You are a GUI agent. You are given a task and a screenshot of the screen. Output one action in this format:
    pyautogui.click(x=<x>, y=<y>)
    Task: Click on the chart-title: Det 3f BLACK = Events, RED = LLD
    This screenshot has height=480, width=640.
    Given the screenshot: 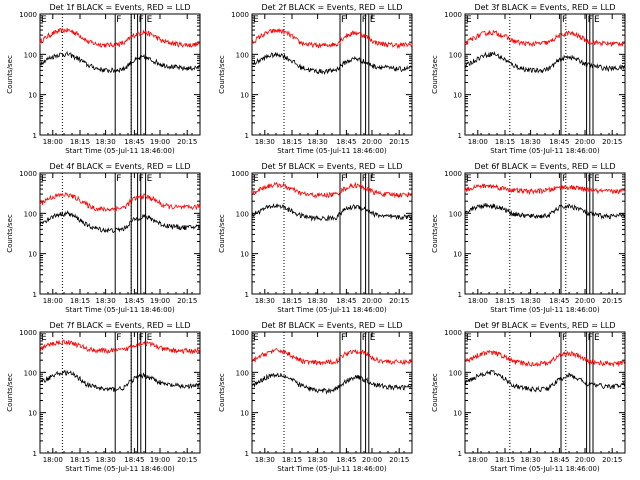 What is the action you would take?
    pyautogui.click(x=544, y=7)
    